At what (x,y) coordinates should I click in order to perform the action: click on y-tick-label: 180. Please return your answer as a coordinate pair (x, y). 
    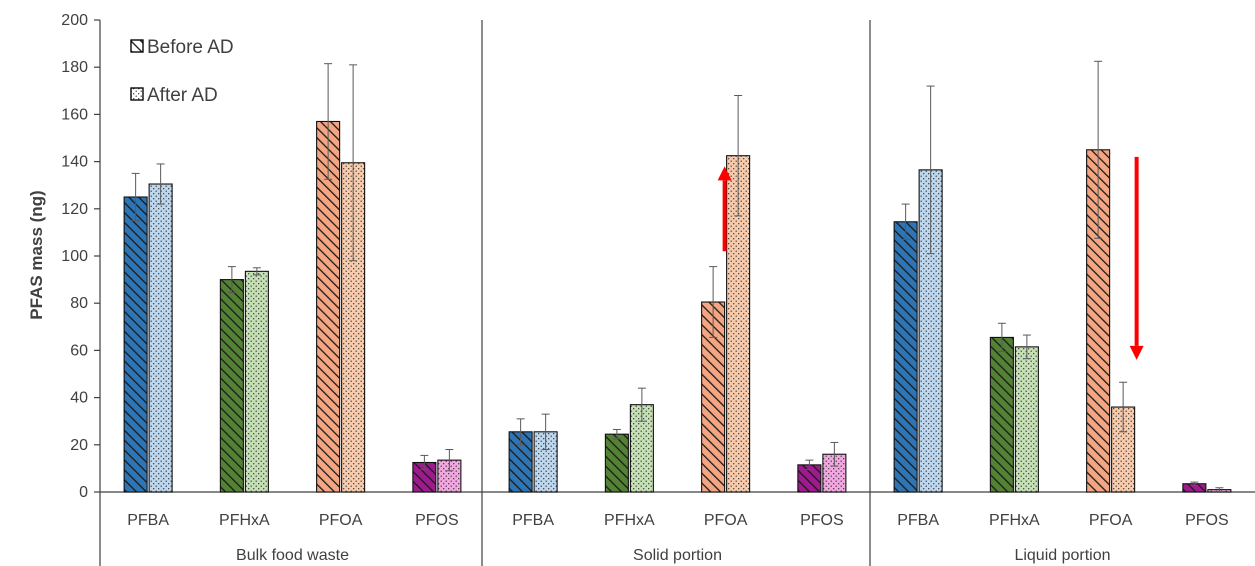
    Looking at the image, I should click on (74, 67).